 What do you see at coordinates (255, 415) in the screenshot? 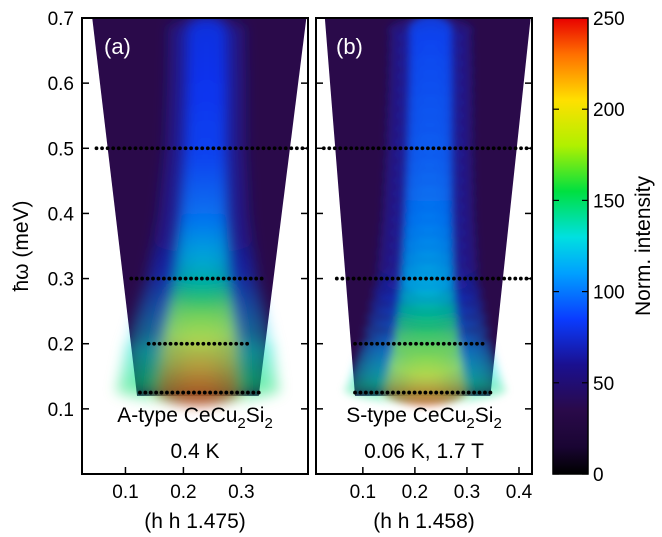
I see `panel-a-sample-mid: Si` at bounding box center [255, 415].